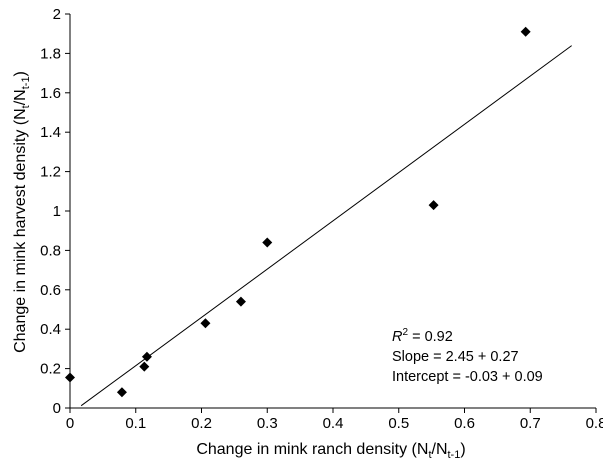 The width and height of the screenshot is (603, 464). I want to click on annotation-r2-rest: = 0.92, so click(430, 337).